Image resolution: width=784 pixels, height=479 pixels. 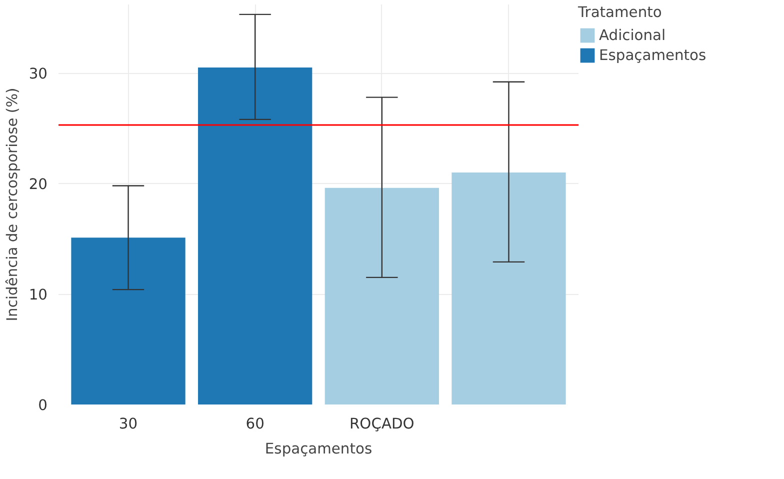 What do you see at coordinates (43, 405) in the screenshot?
I see `y-tick-label: 0` at bounding box center [43, 405].